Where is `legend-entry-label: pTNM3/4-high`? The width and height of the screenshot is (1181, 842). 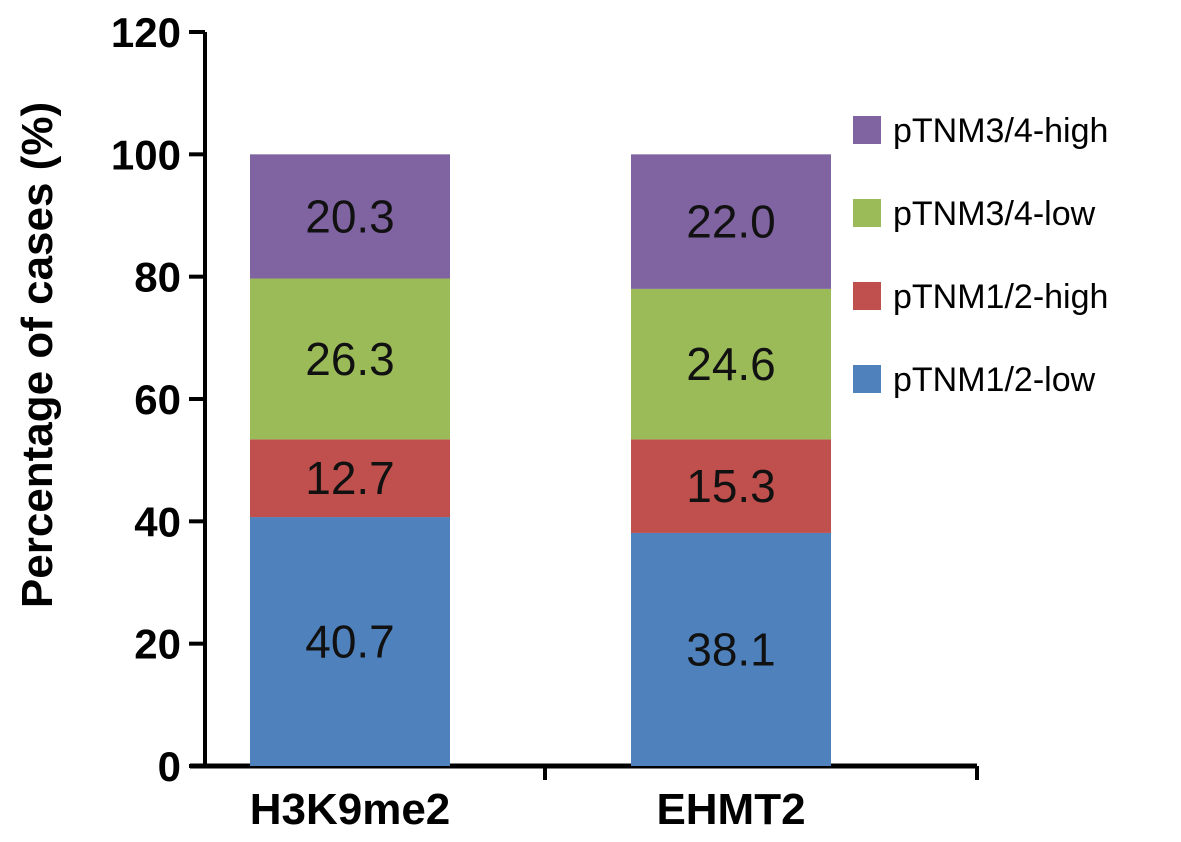
legend-entry-label: pTNM3/4-high is located at coordinates (1000, 131).